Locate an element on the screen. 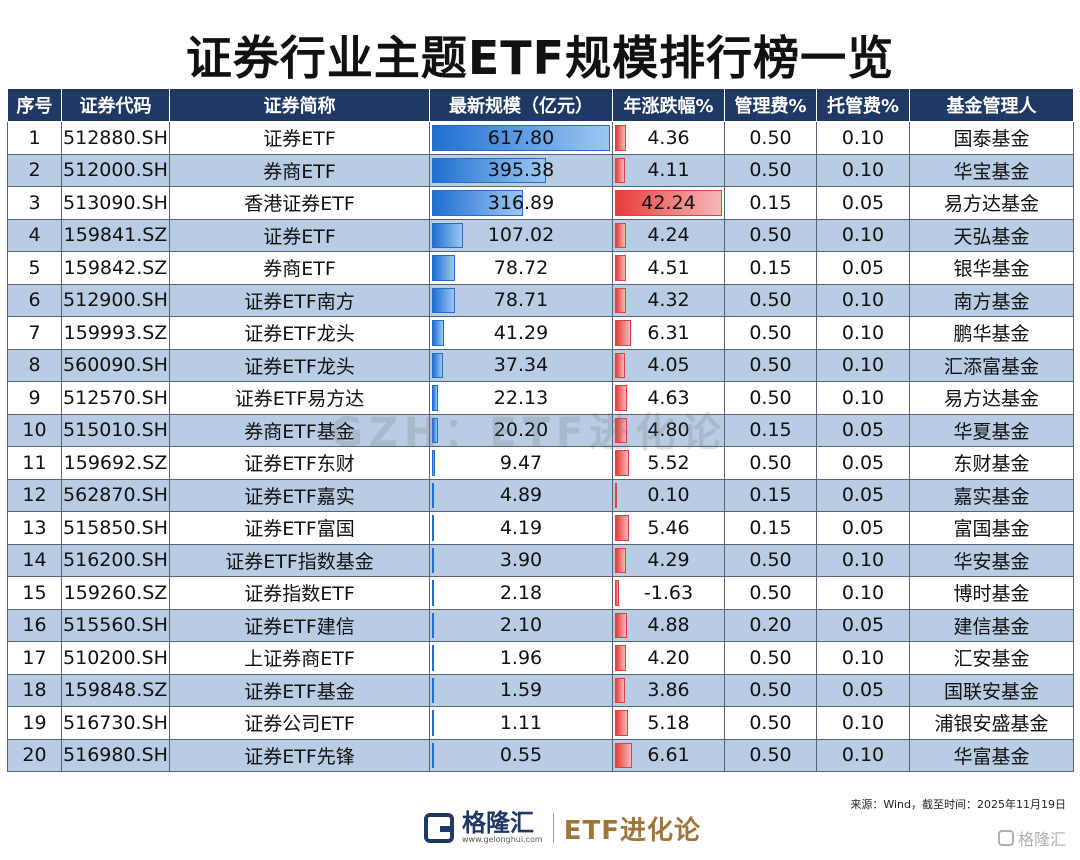  cell-change: 4.63 is located at coordinates (668, 398).